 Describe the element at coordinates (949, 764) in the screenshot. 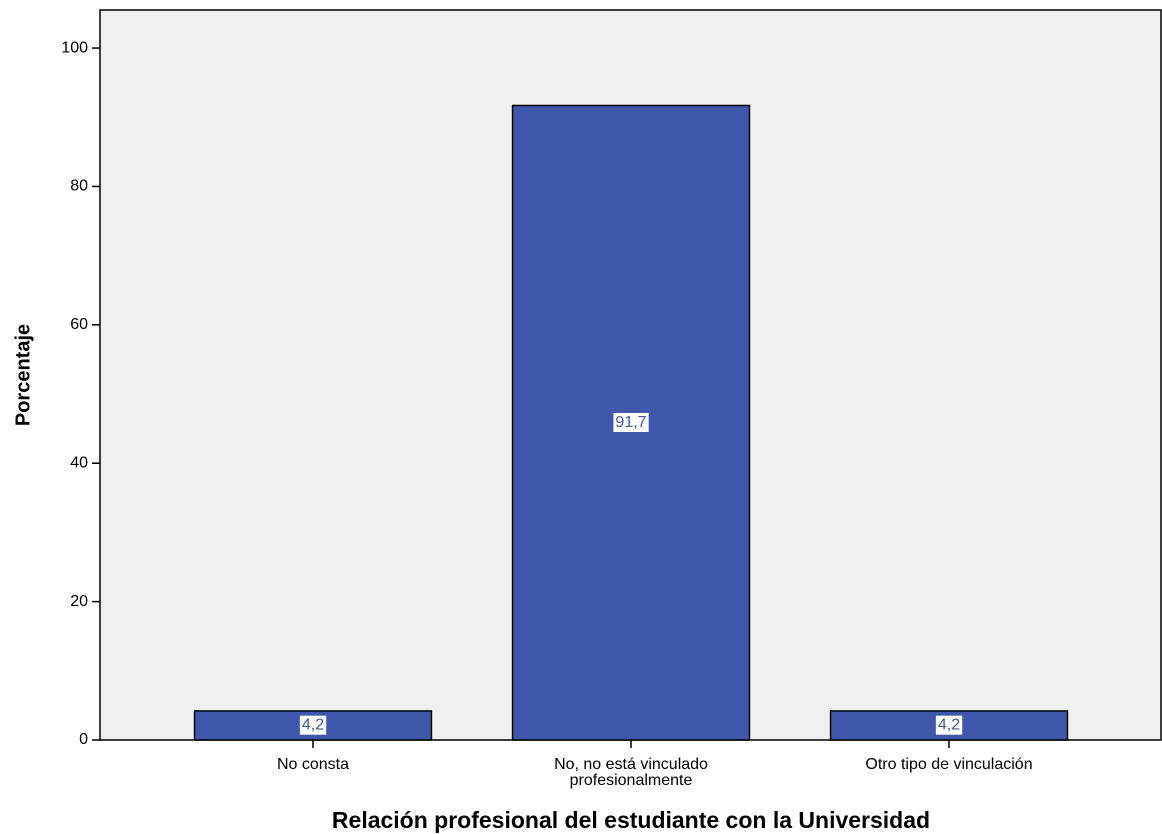

I see `x-tick-label: Otro tipo de vinculación` at that location.